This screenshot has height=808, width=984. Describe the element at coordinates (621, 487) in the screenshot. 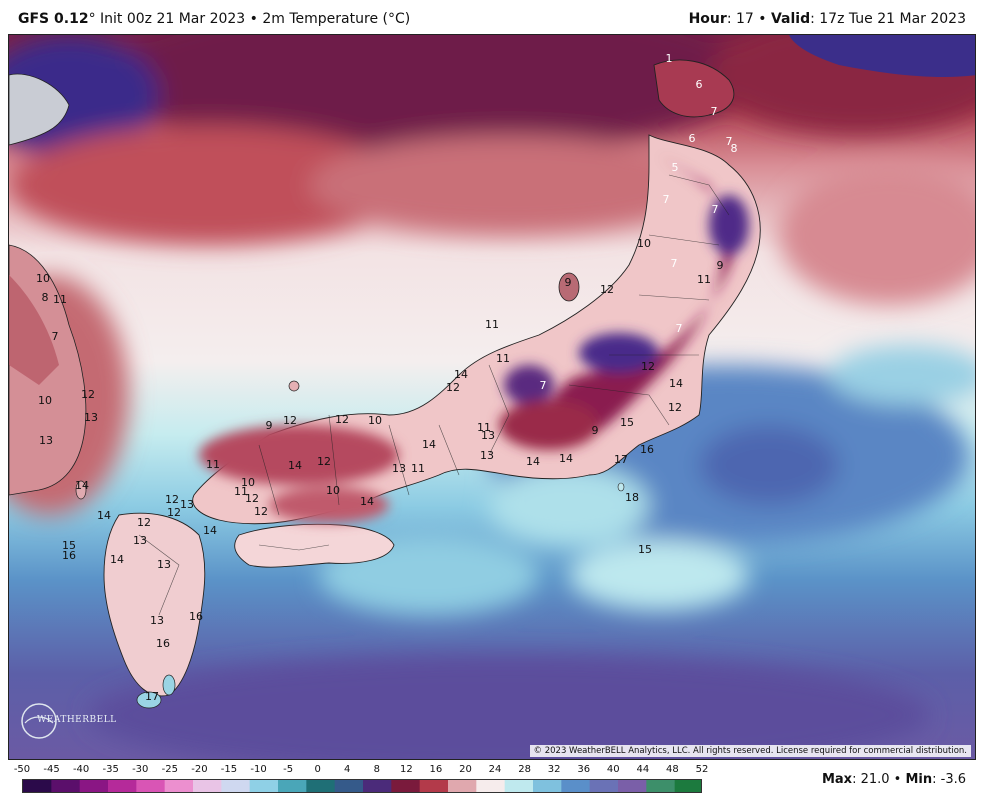

I see `izu-island` at that location.